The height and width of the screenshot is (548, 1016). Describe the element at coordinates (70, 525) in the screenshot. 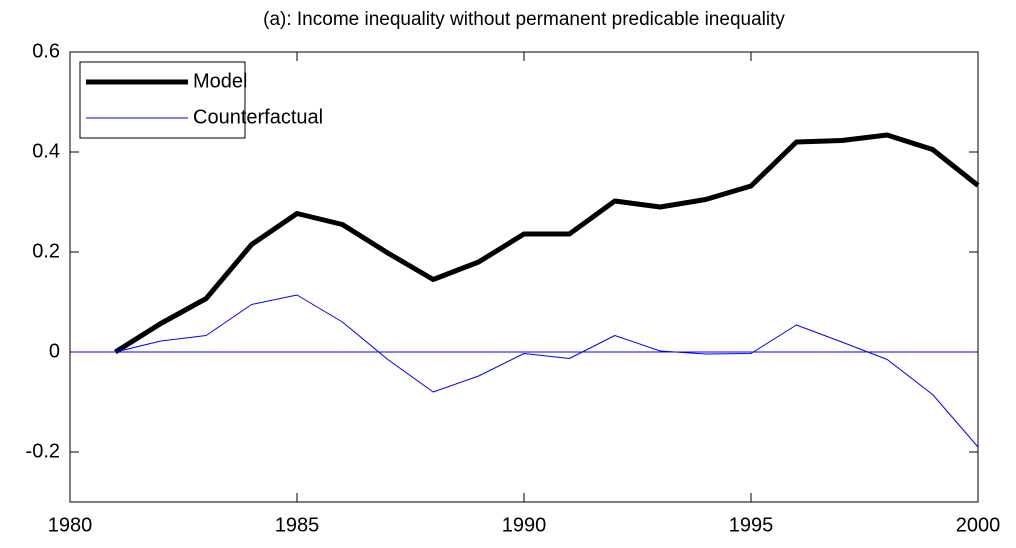

I see `x-tick-label: 1980` at that location.